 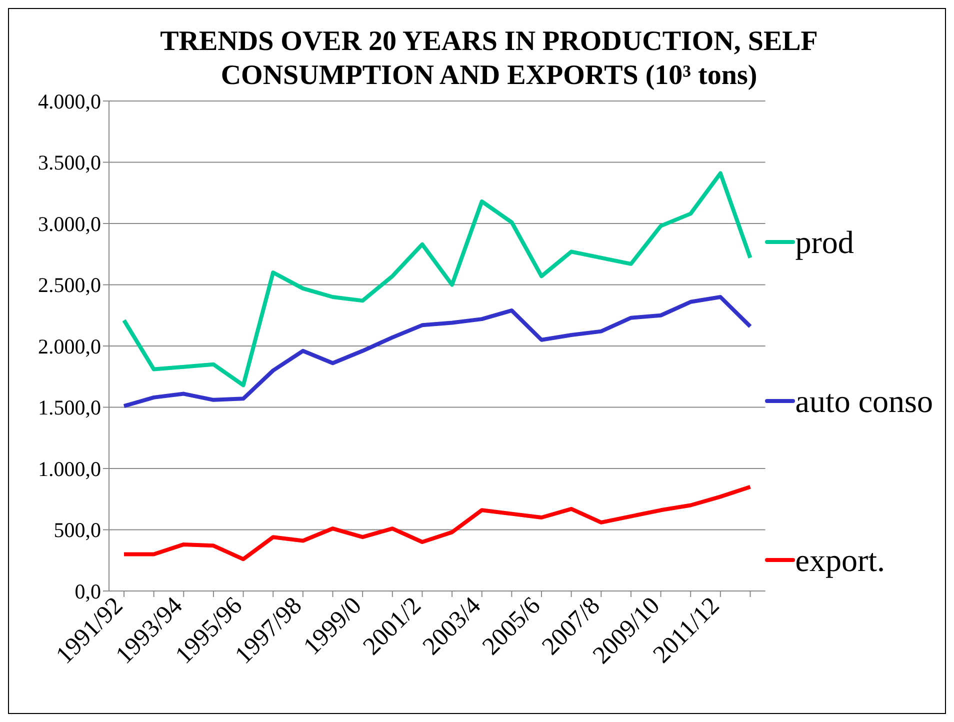 I want to click on y-tick-label: 1.000,0, so click(x=69, y=468).